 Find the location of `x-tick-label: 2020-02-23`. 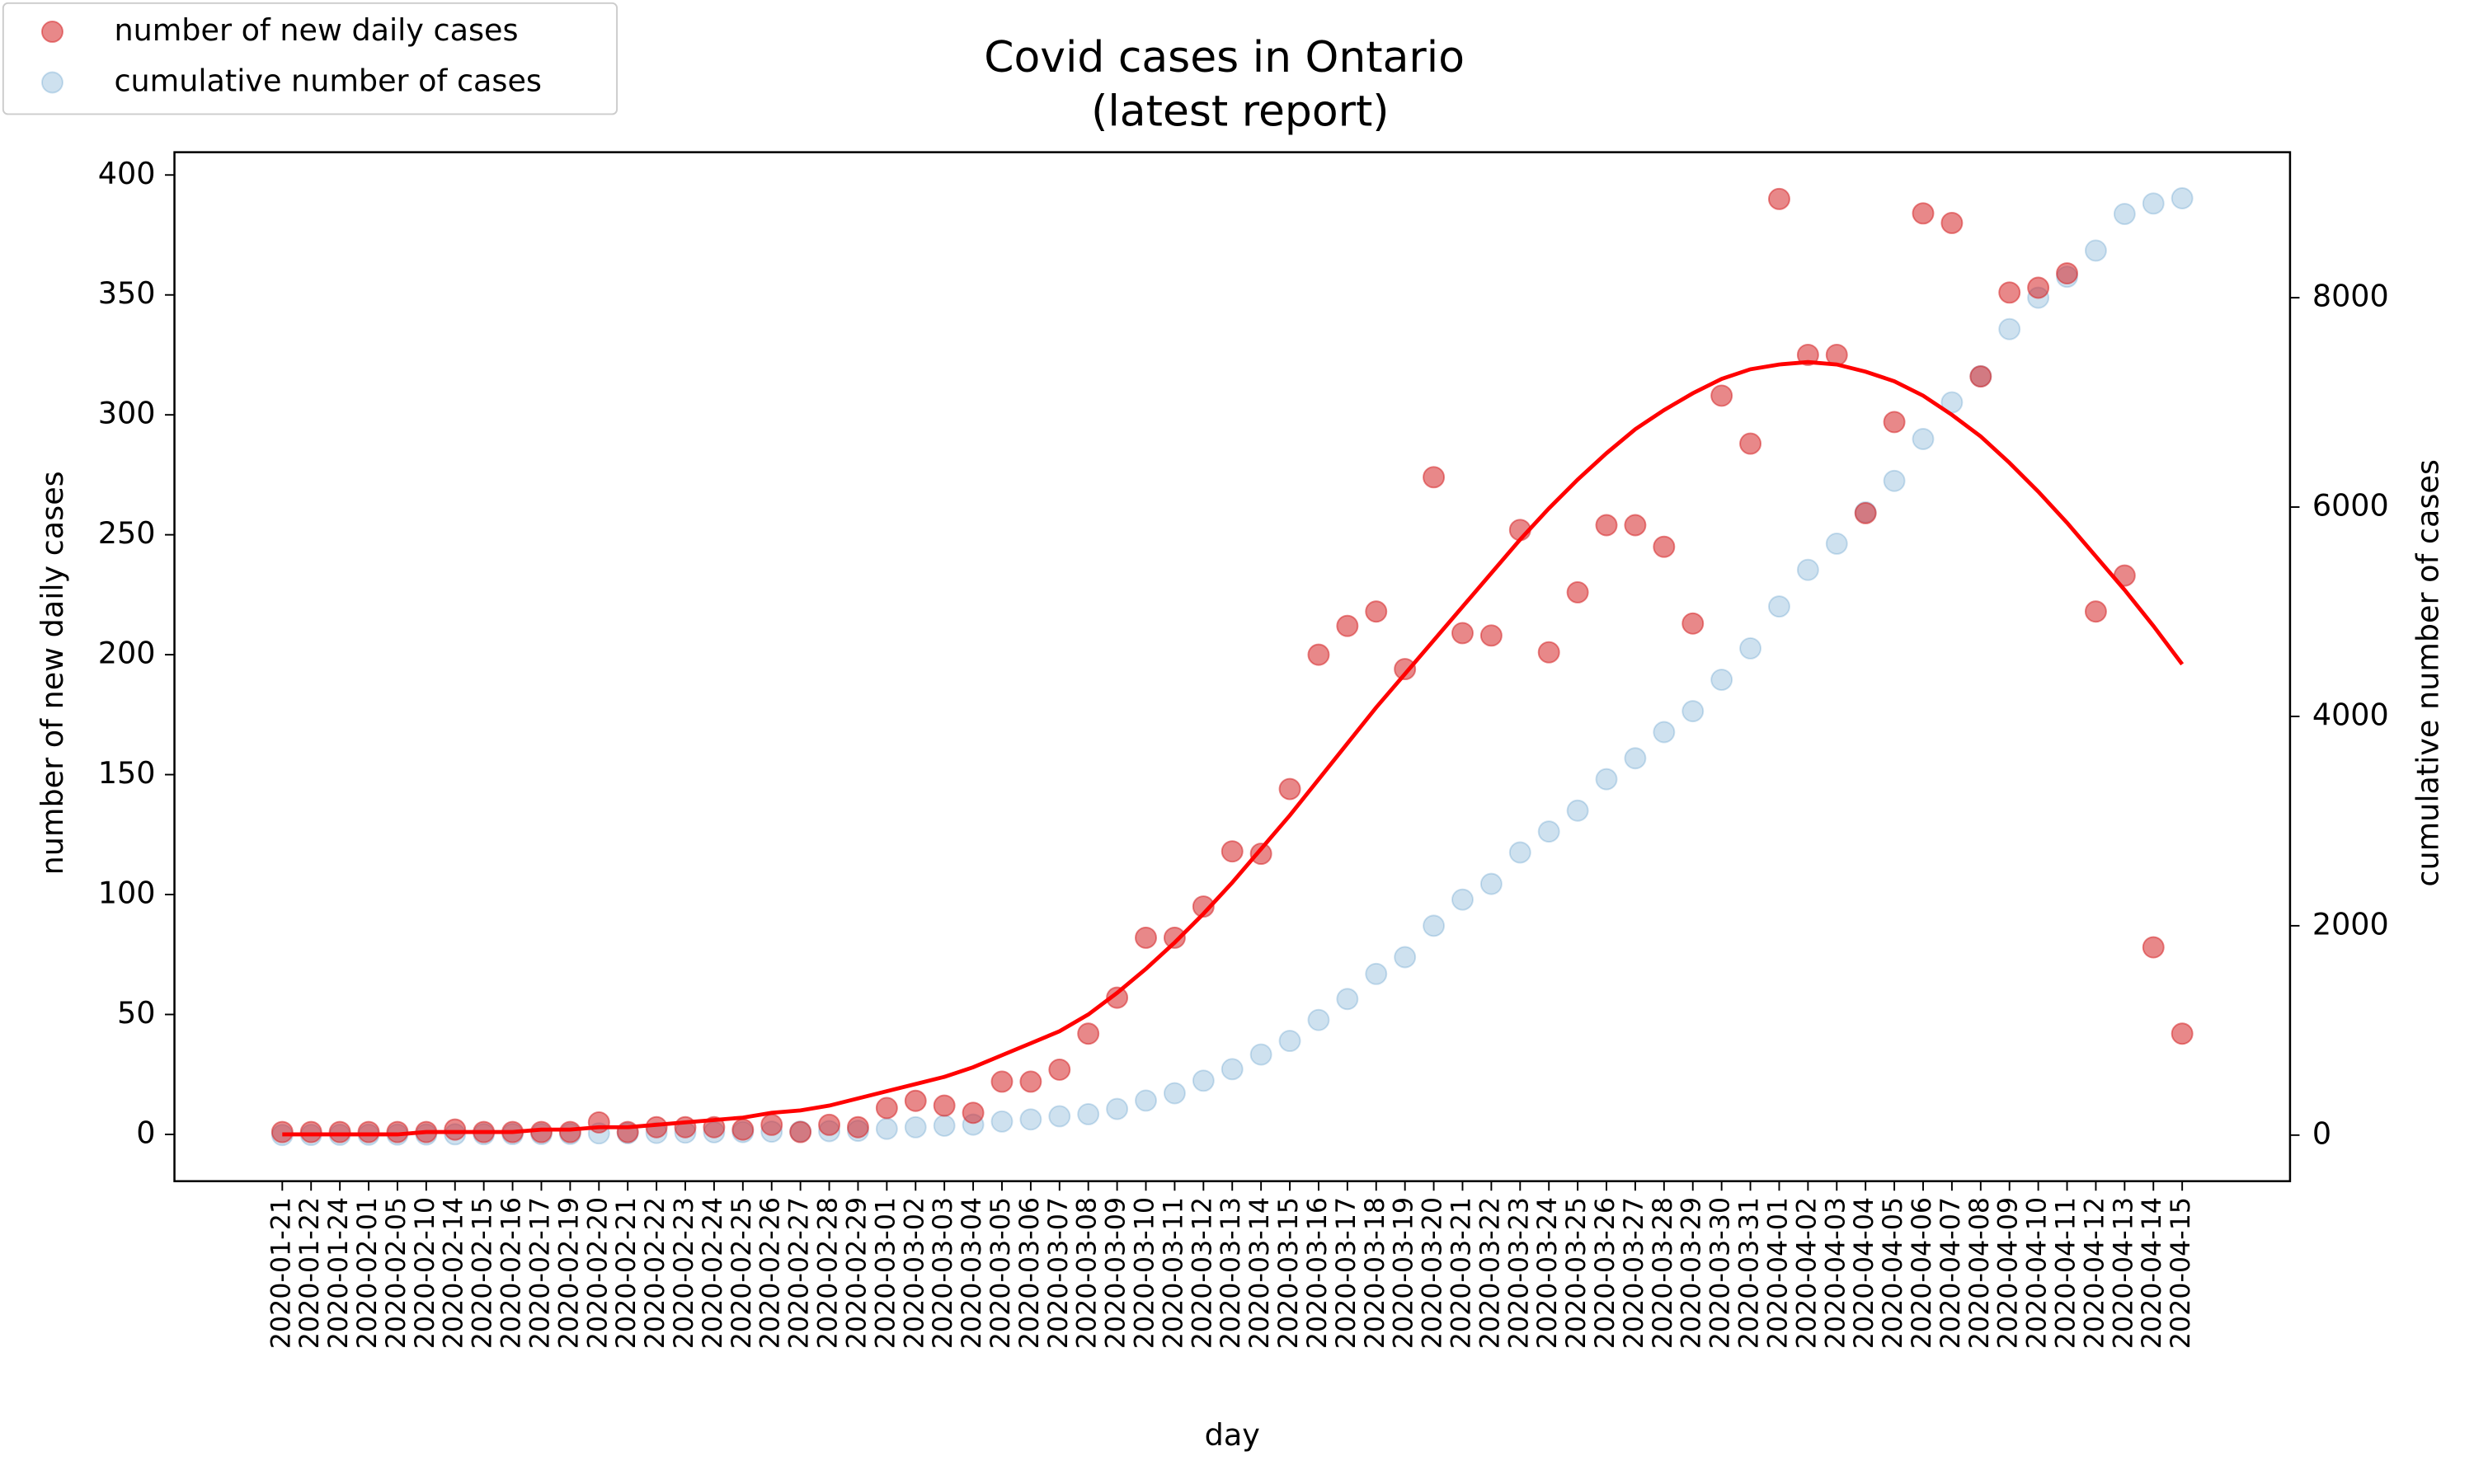

x-tick-label: 2020-02-23 is located at coordinates (684, 1273).